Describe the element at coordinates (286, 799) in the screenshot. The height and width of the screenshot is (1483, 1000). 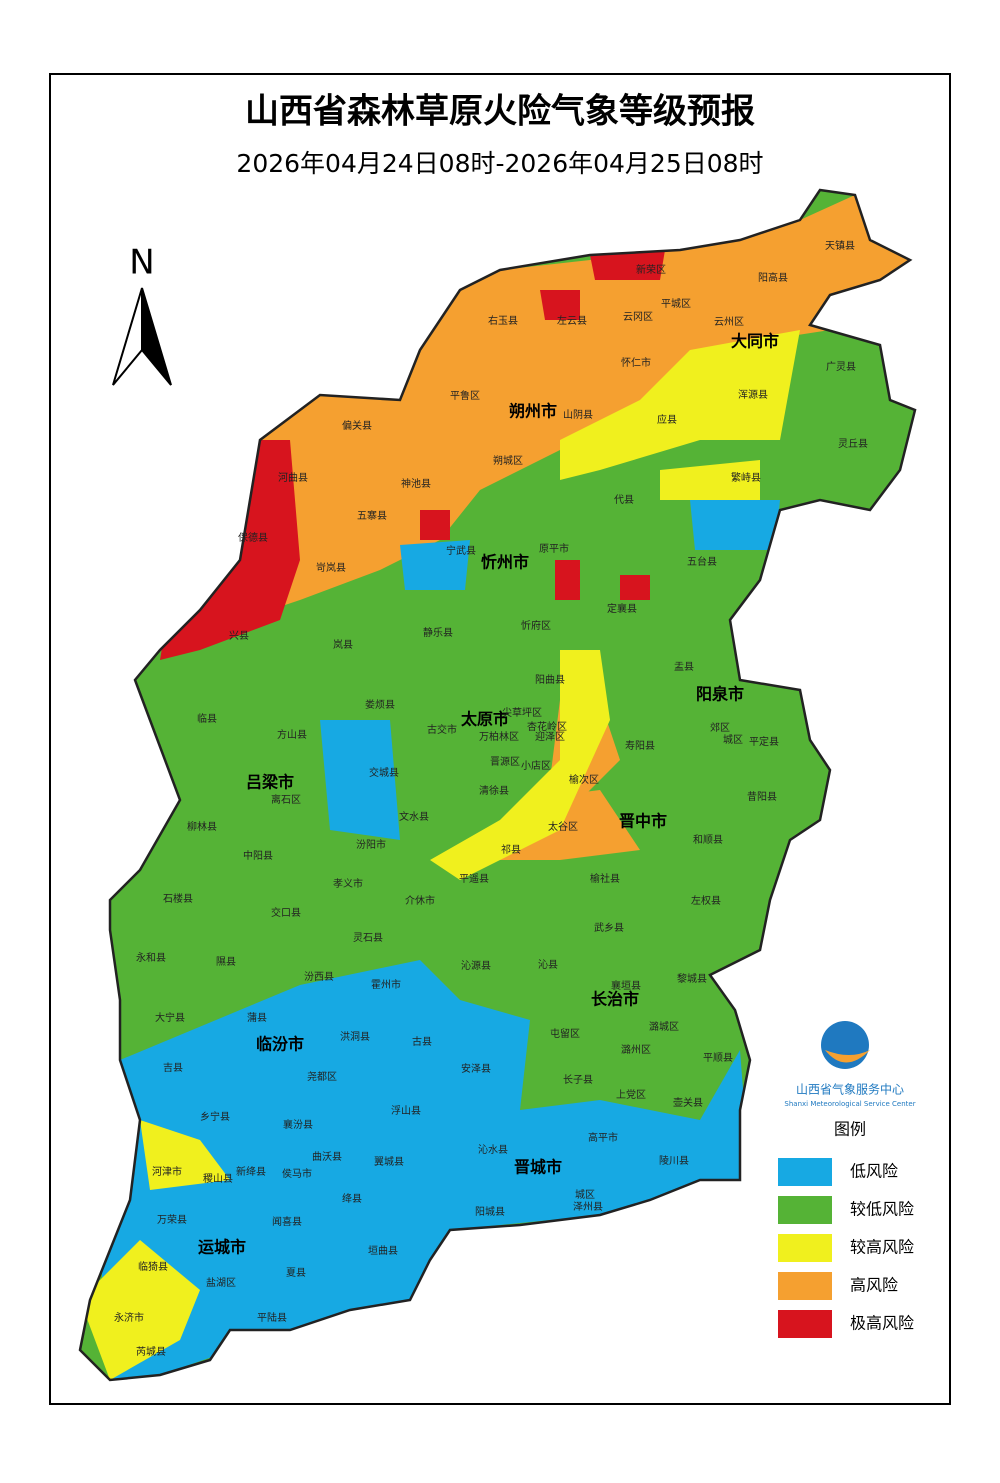
I see `county-label: 离石区` at that location.